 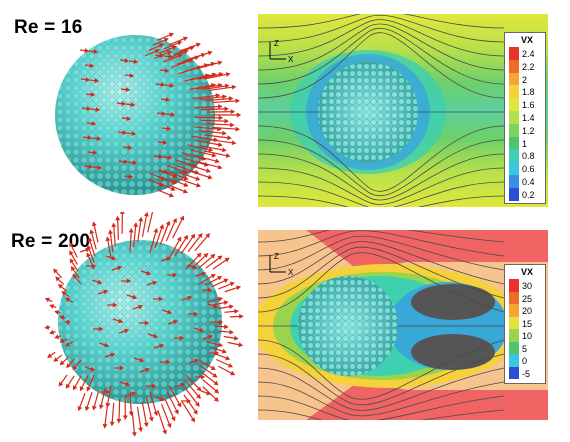 What do you see at coordinates (524, 349) in the screenshot?
I see `legend-tick-label: 5` at bounding box center [524, 349].